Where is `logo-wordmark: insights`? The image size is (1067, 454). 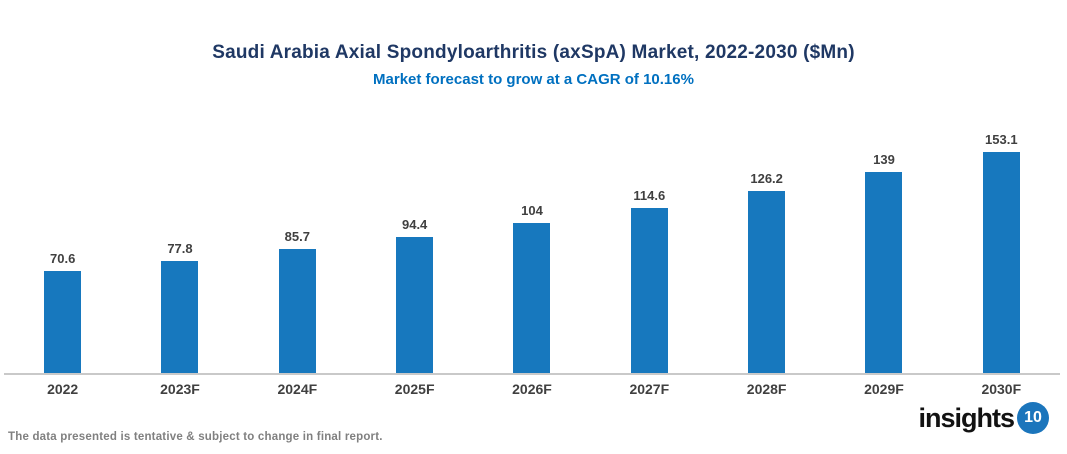
logo-wordmark: insights is located at coordinates (966, 417).